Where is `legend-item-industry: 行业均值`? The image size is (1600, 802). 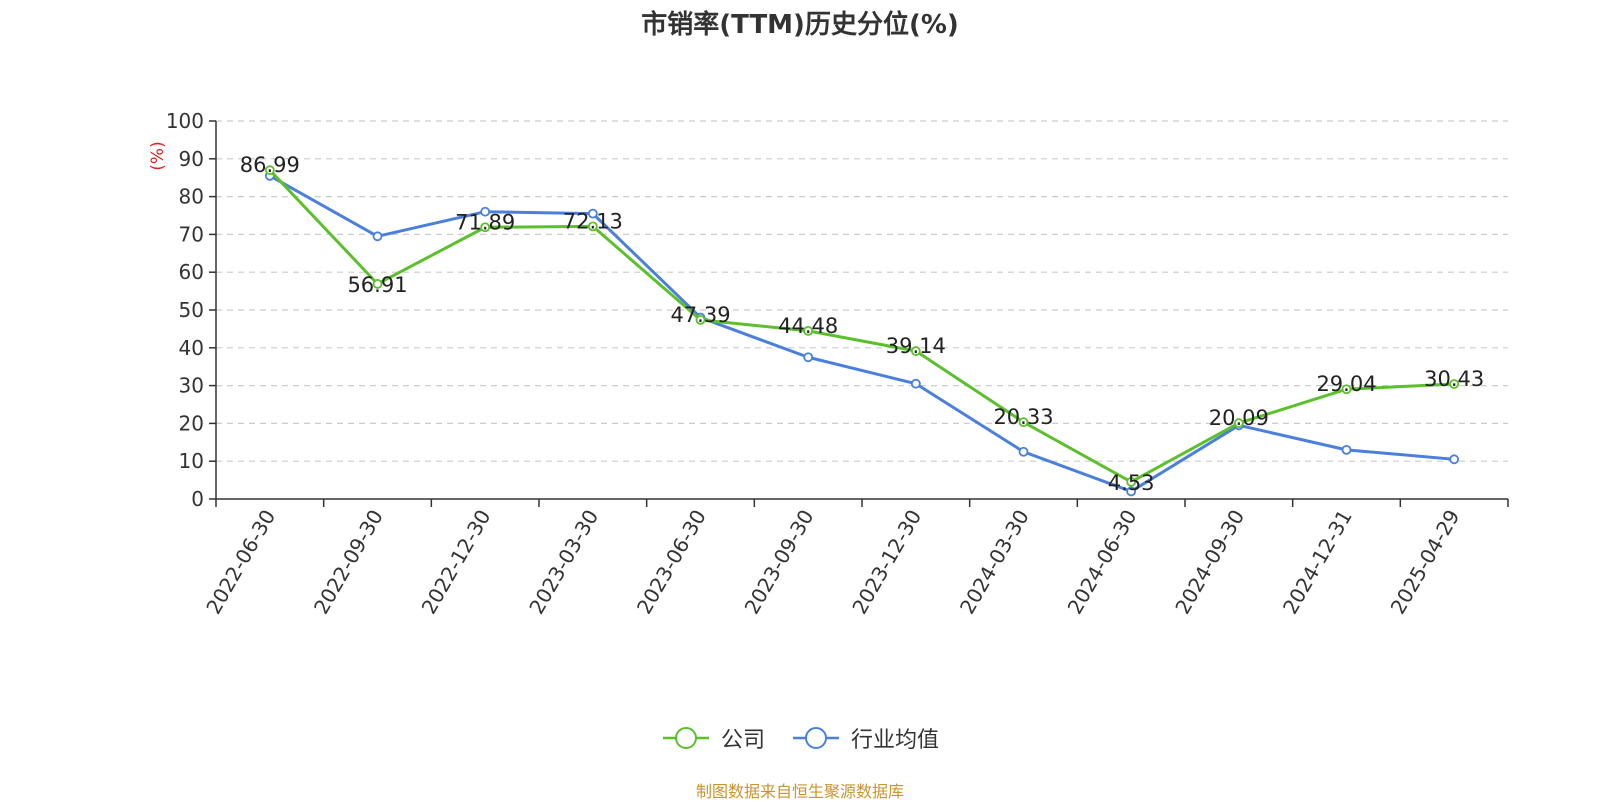 legend-item-industry: 行业均值 is located at coordinates (865, 738).